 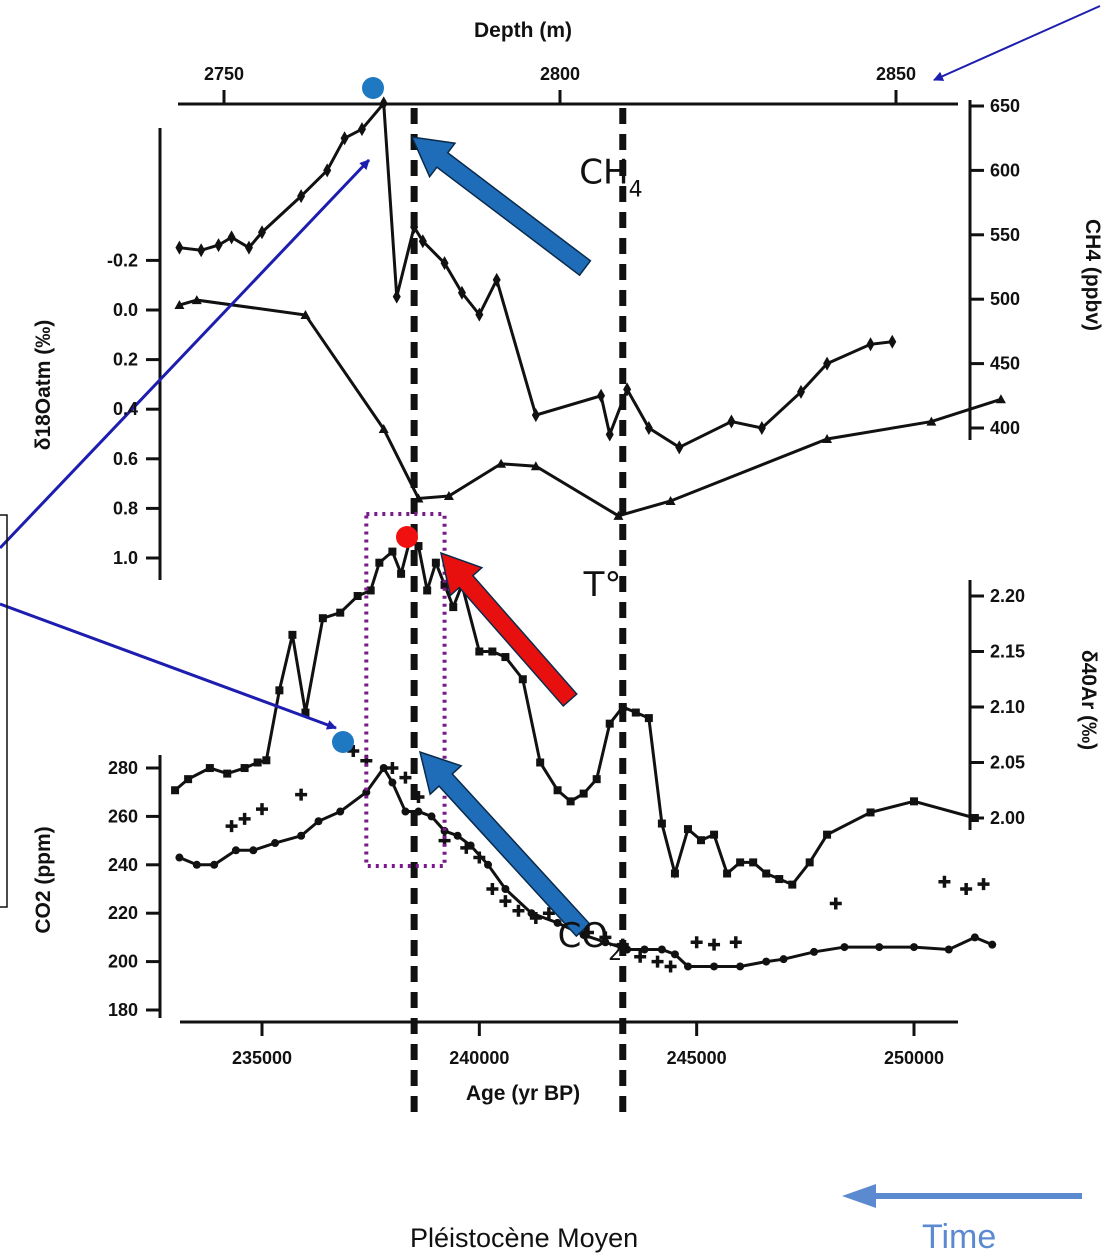 What do you see at coordinates (590, 408) in the screenshot?
I see `series-line` at bounding box center [590, 408].